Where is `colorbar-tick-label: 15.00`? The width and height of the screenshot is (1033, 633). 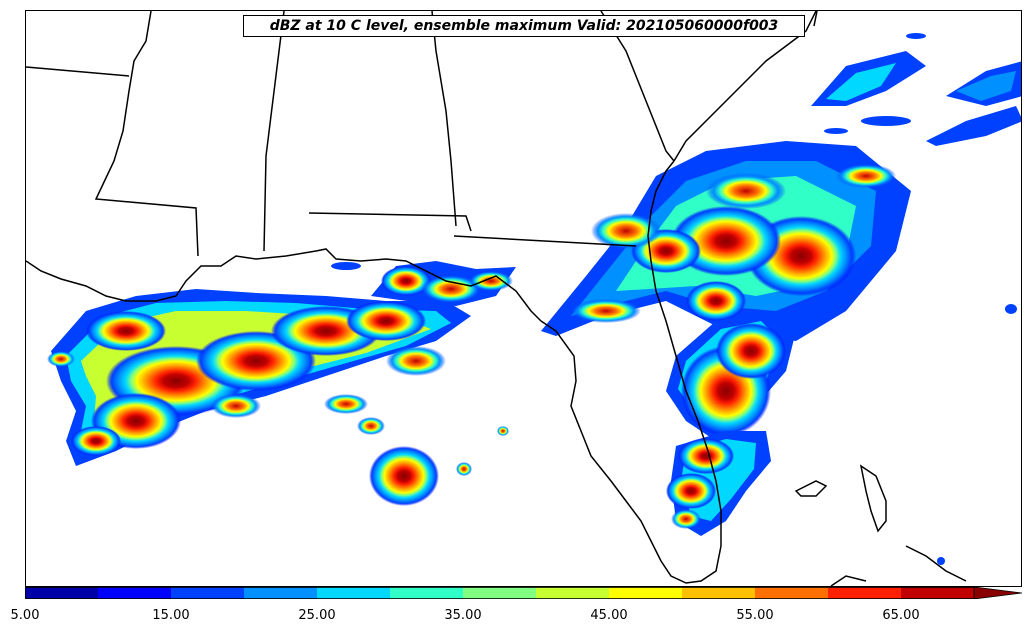
colorbar-tick-label: 15.00 is located at coordinates (171, 615).